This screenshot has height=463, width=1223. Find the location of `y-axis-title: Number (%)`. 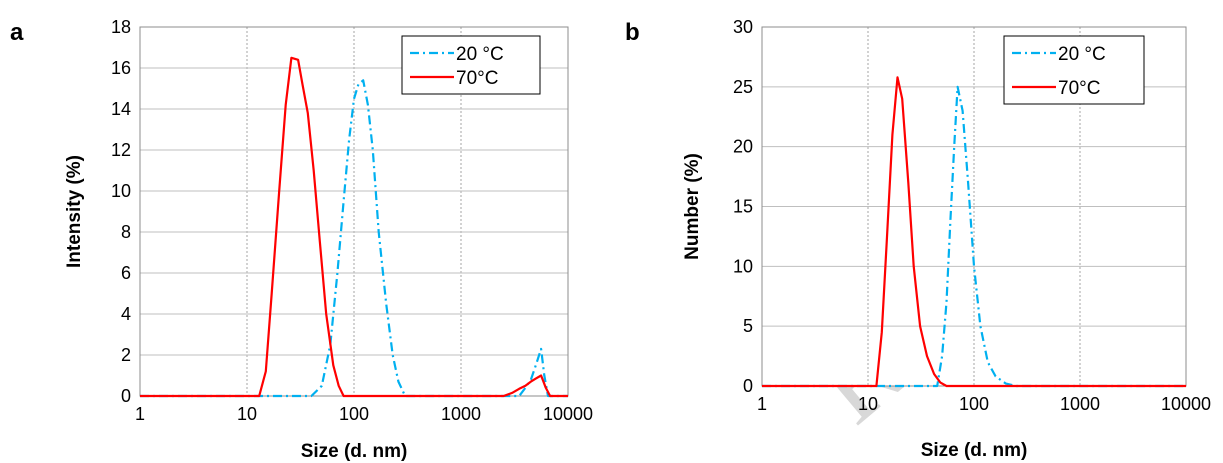

y-axis-title: Number (%) is located at coordinates (692, 206).